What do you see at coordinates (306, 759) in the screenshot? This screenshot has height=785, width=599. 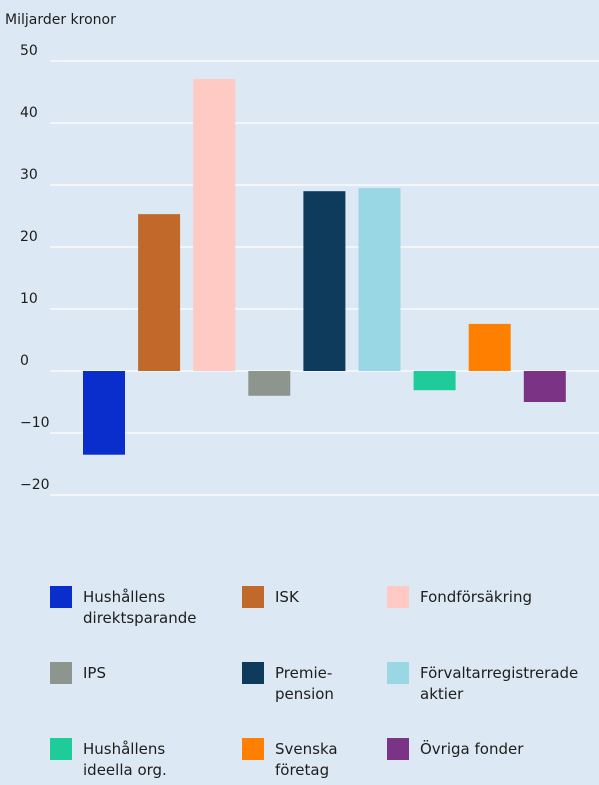 I see `legend-label: Svenska företag` at bounding box center [306, 759].